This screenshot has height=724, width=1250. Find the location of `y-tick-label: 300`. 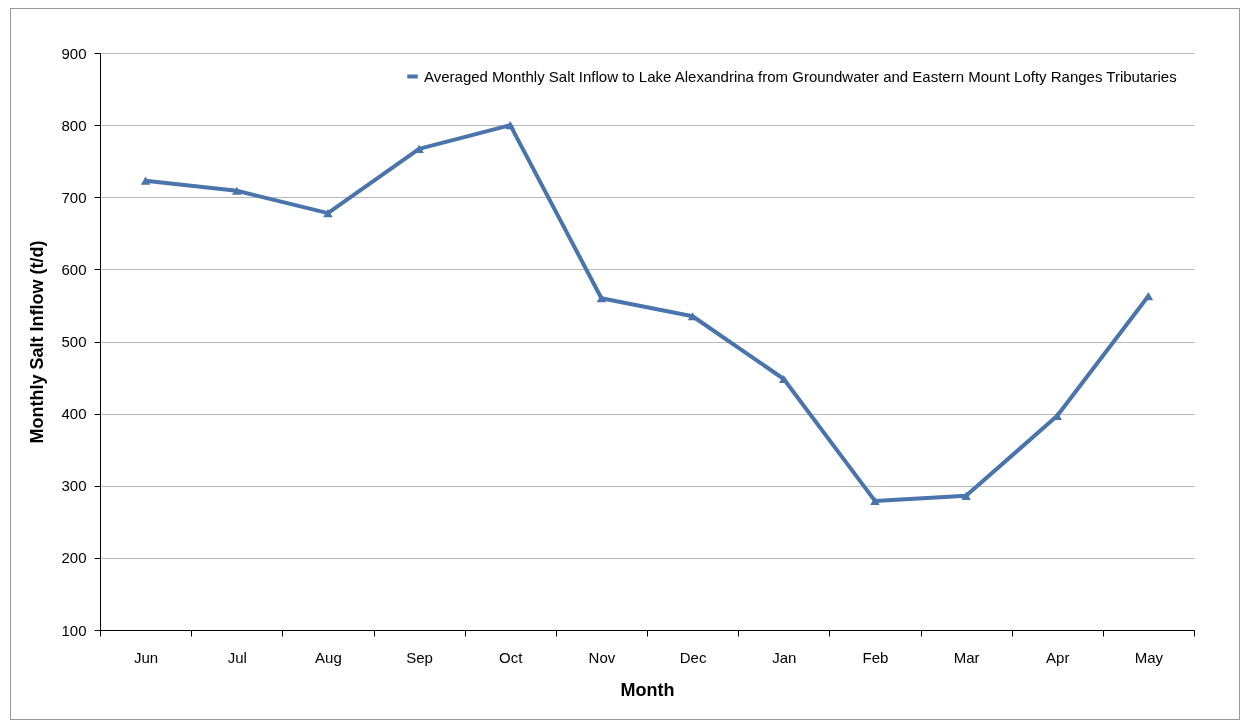

y-tick-label: 300 is located at coordinates (74, 486).